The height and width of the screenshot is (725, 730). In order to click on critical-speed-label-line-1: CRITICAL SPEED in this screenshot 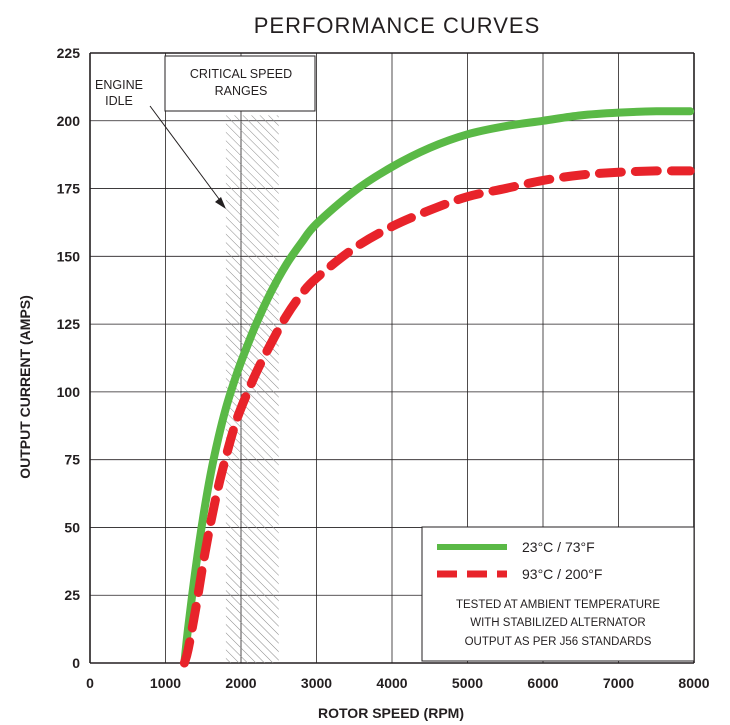, I will do `click(241, 74)`.